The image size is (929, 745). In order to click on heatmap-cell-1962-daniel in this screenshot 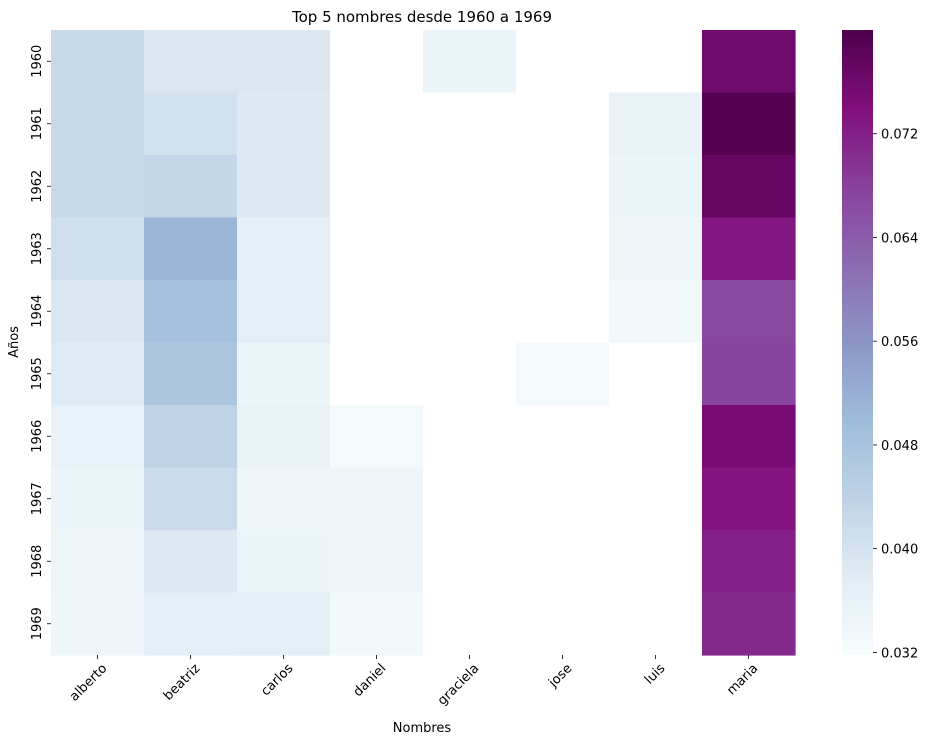, I will do `click(377, 187)`.